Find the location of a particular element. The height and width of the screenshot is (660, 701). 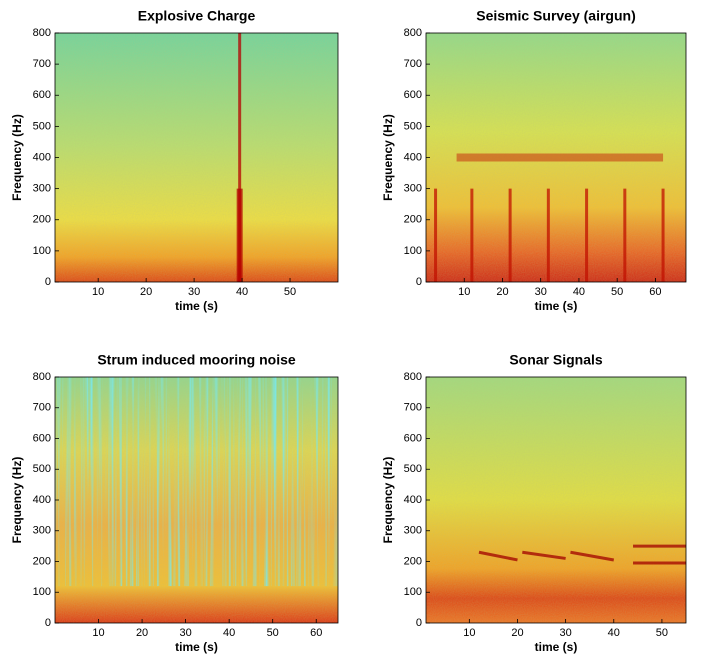

chart-title: Seismic Survey (airgun) is located at coordinates (556, 16).